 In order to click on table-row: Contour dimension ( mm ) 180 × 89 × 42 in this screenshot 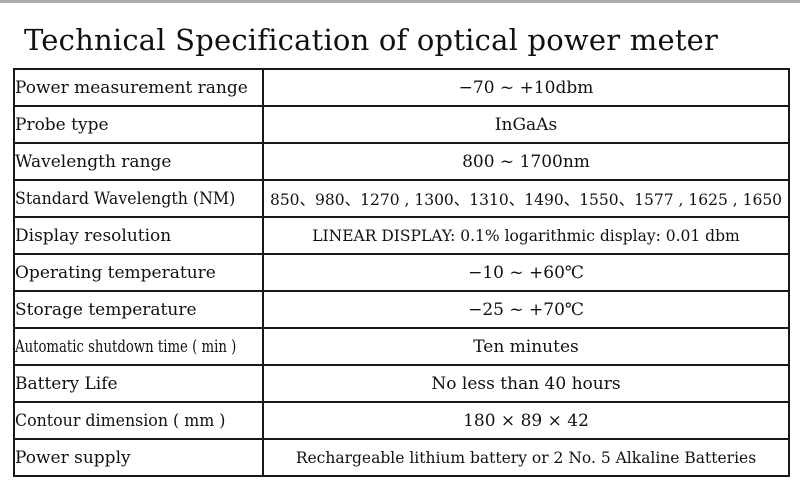, I will do `click(401, 420)`.